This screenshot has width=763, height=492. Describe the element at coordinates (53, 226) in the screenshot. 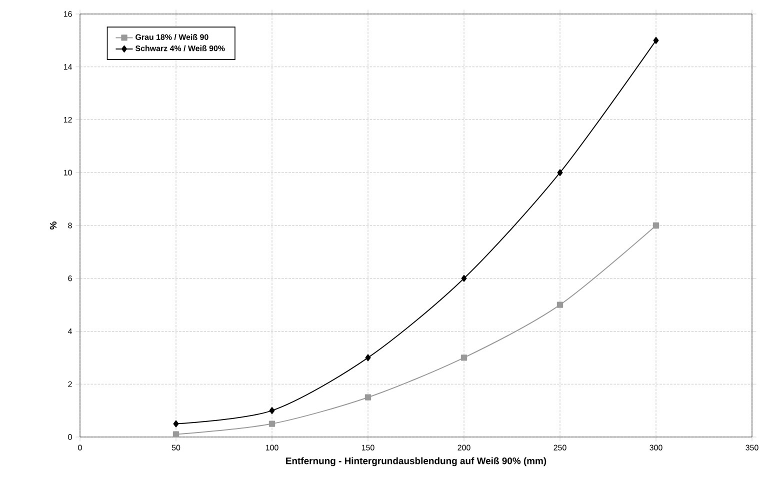

I see `y-axis-title: %` at that location.